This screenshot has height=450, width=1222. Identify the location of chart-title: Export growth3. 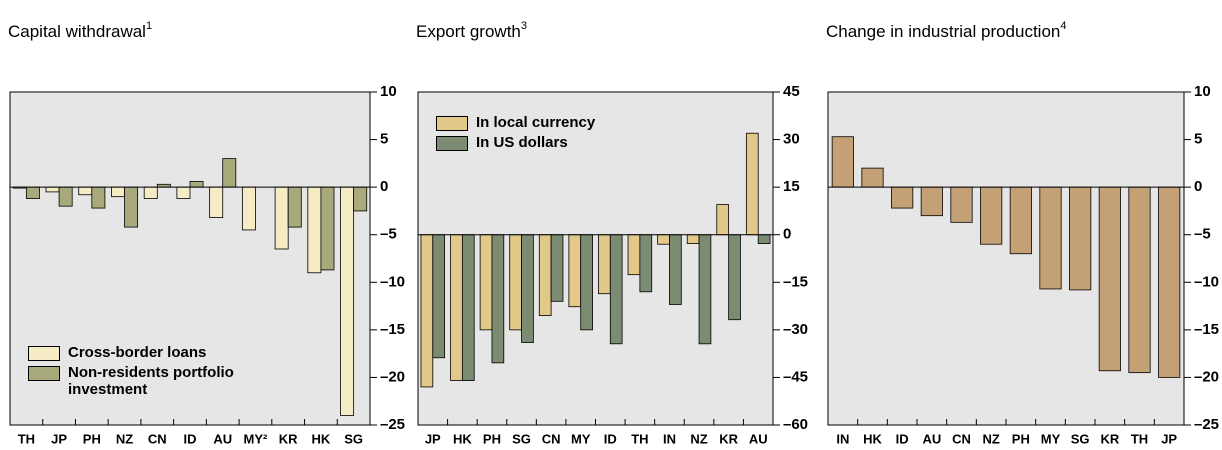
(471, 31).